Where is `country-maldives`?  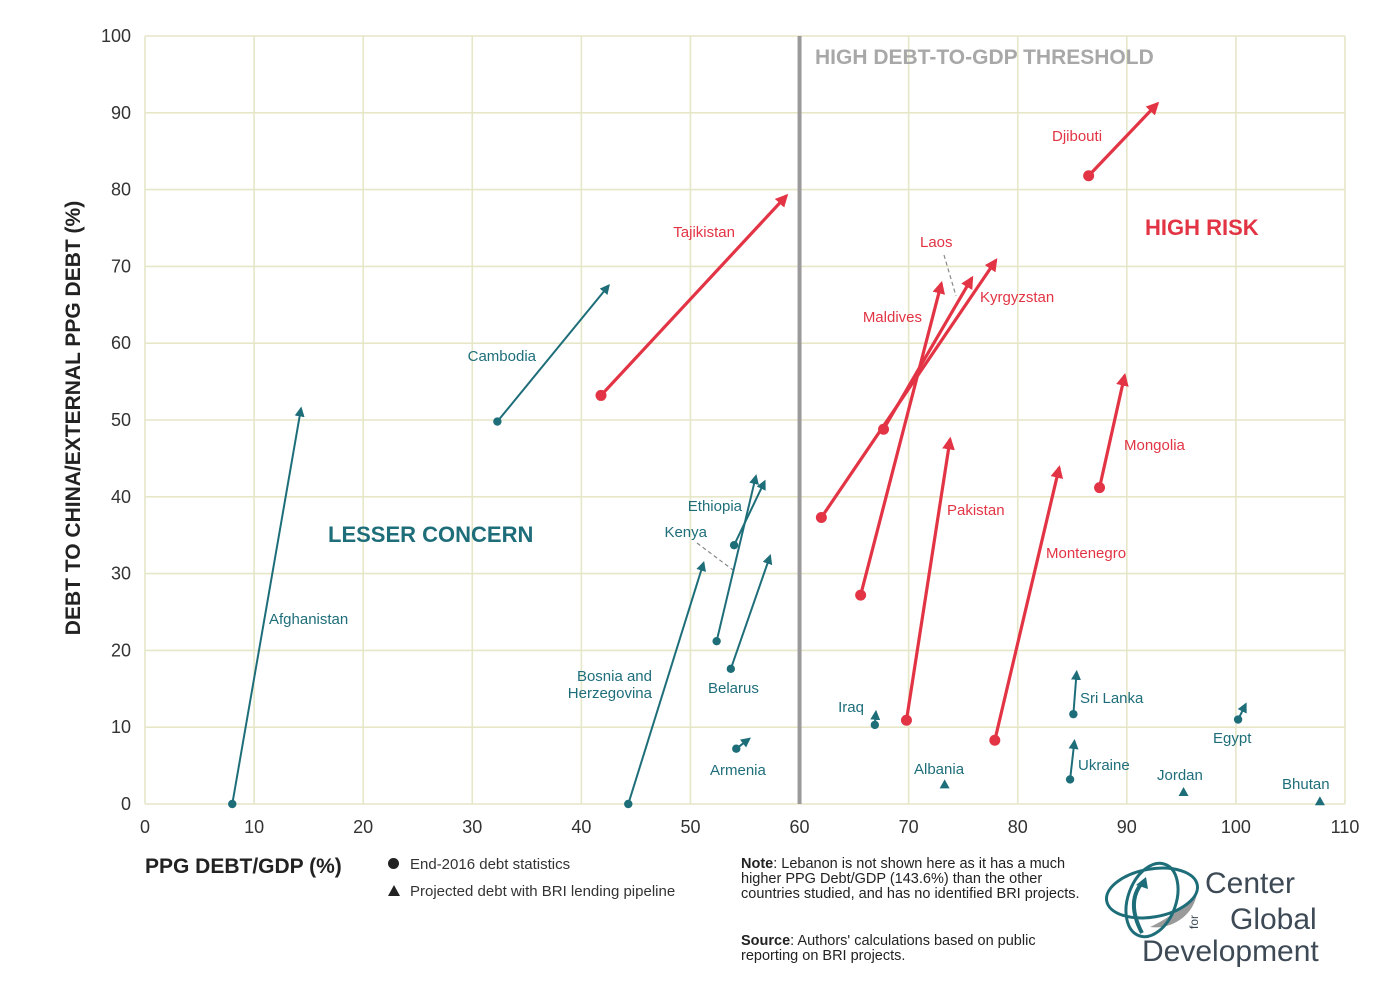
country-maldives is located at coordinates (900, 440).